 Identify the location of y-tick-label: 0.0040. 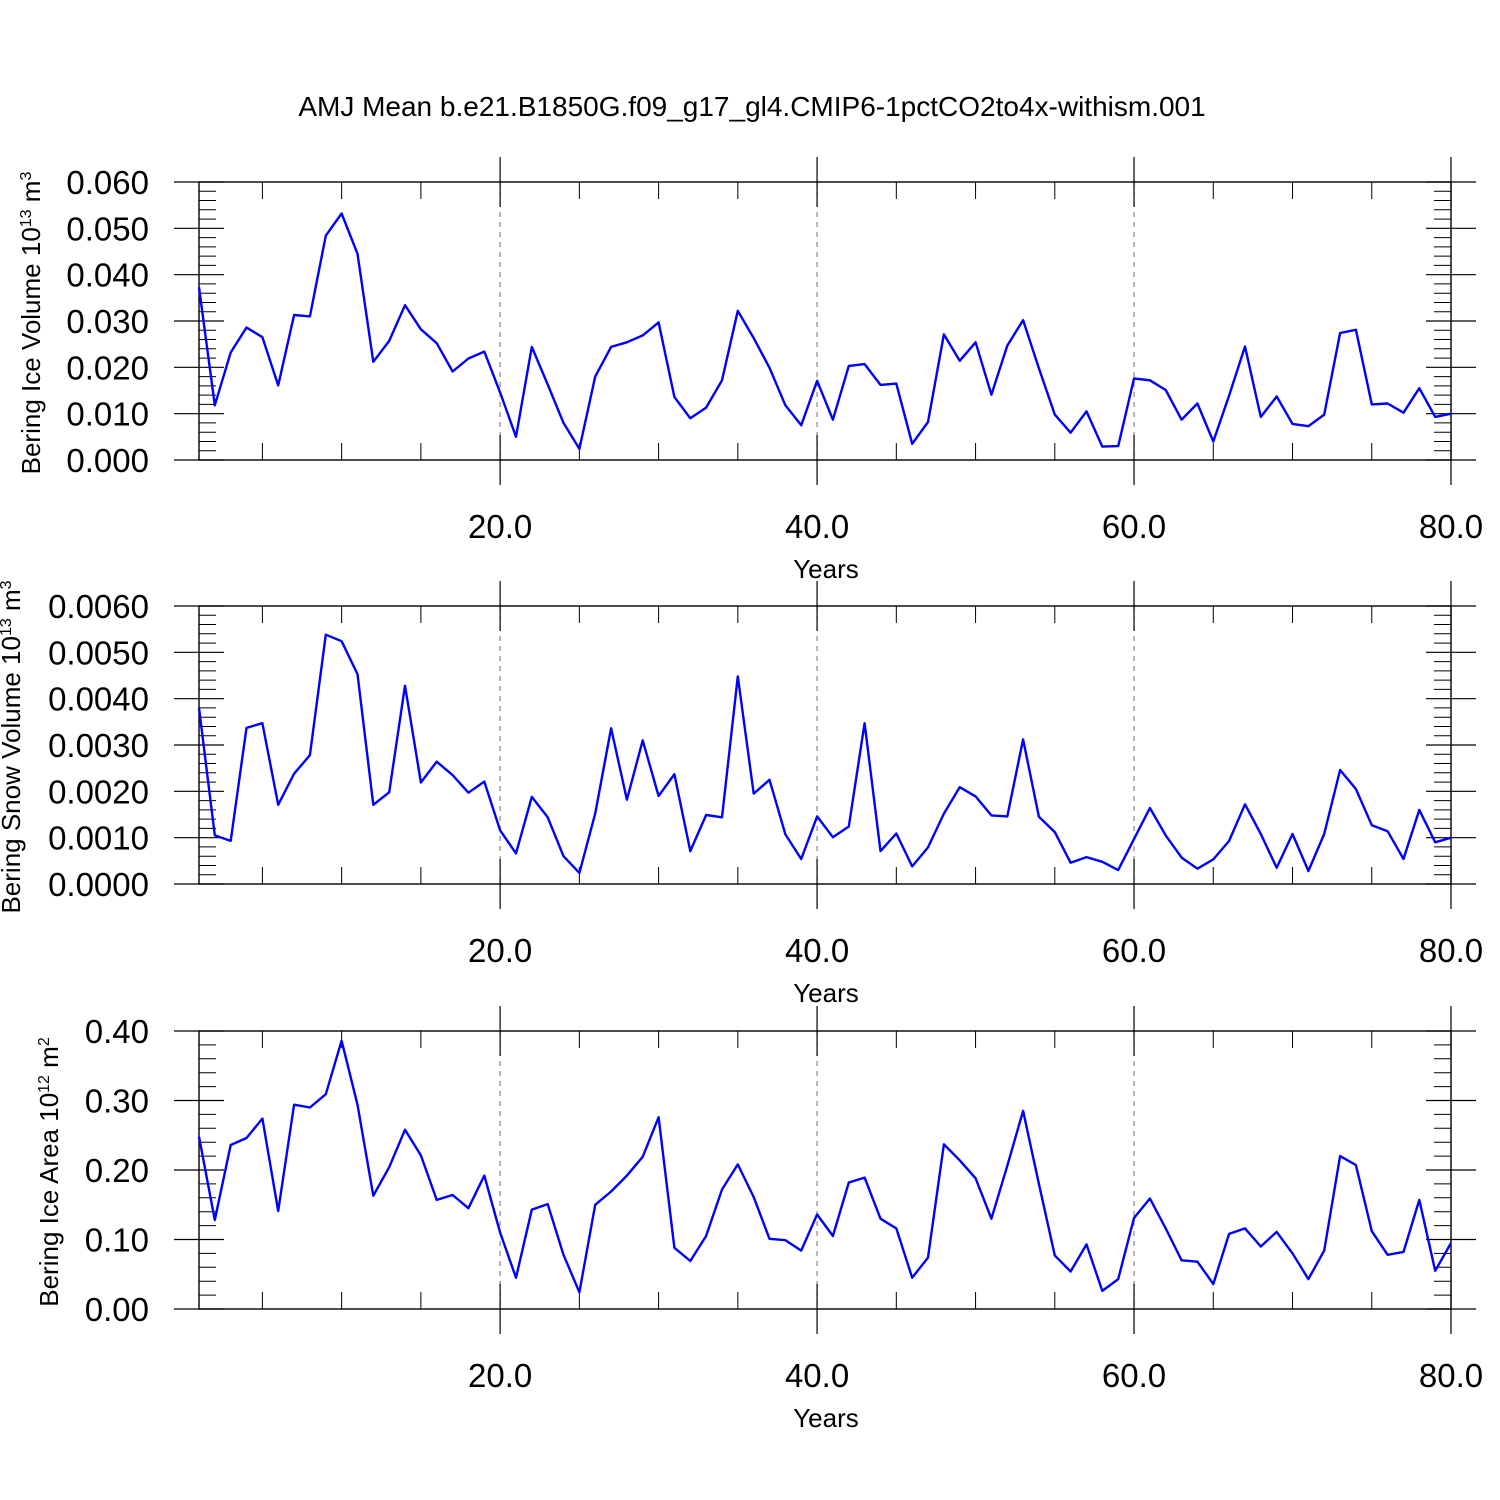
(98, 699).